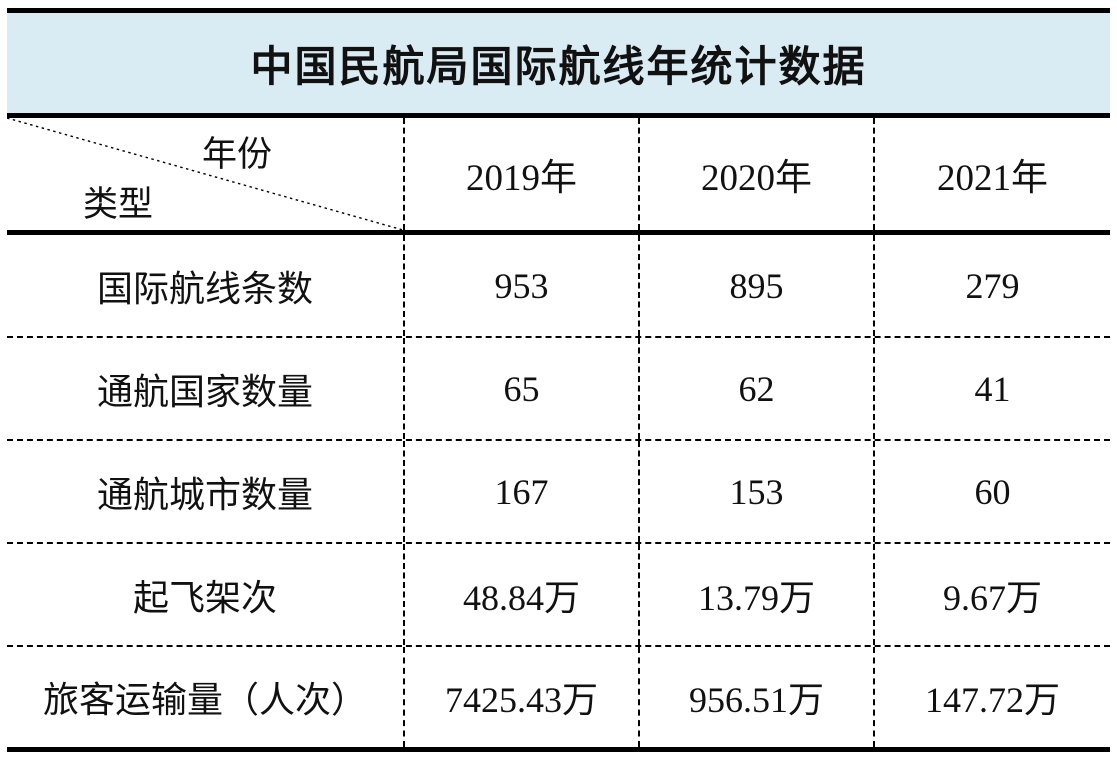  What do you see at coordinates (991, 388) in the screenshot?
I see `value-cell: 41` at bounding box center [991, 388].